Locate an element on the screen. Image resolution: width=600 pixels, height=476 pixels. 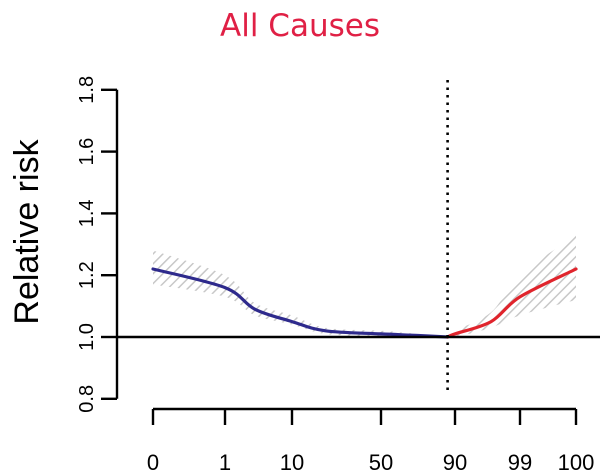
y-tick-label: 1.8 is located at coordinates (87, 90).